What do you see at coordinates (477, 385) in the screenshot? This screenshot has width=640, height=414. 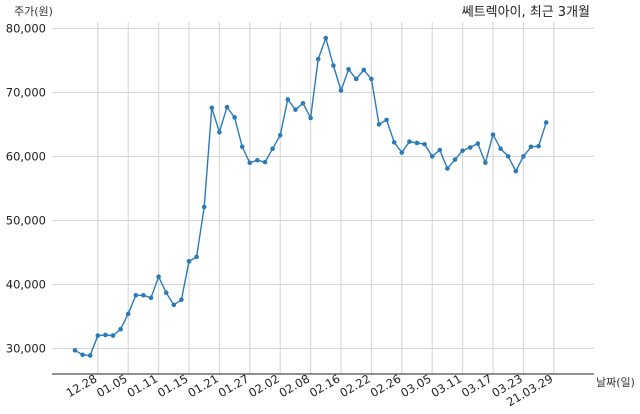 I see `x-tick-label: 03.17` at bounding box center [477, 385].